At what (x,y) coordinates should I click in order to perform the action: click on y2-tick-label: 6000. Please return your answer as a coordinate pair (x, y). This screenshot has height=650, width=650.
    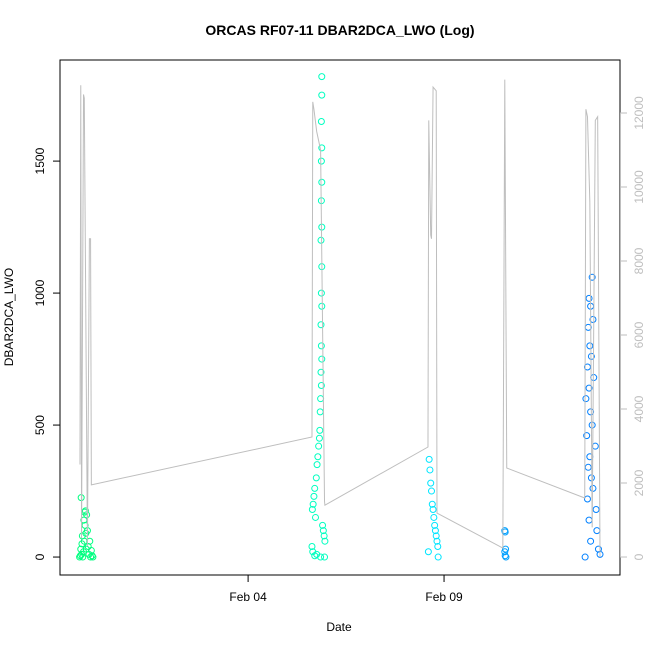
    Looking at the image, I should click on (639, 334).